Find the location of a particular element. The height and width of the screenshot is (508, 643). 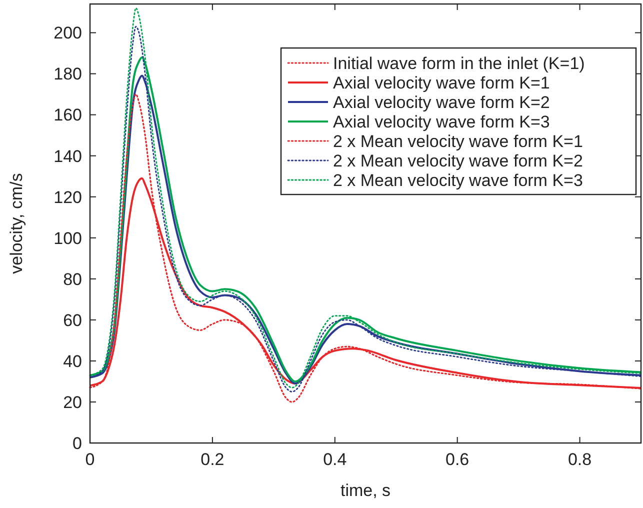

legend-label: Axial velocity wave form K=1 is located at coordinates (441, 82).